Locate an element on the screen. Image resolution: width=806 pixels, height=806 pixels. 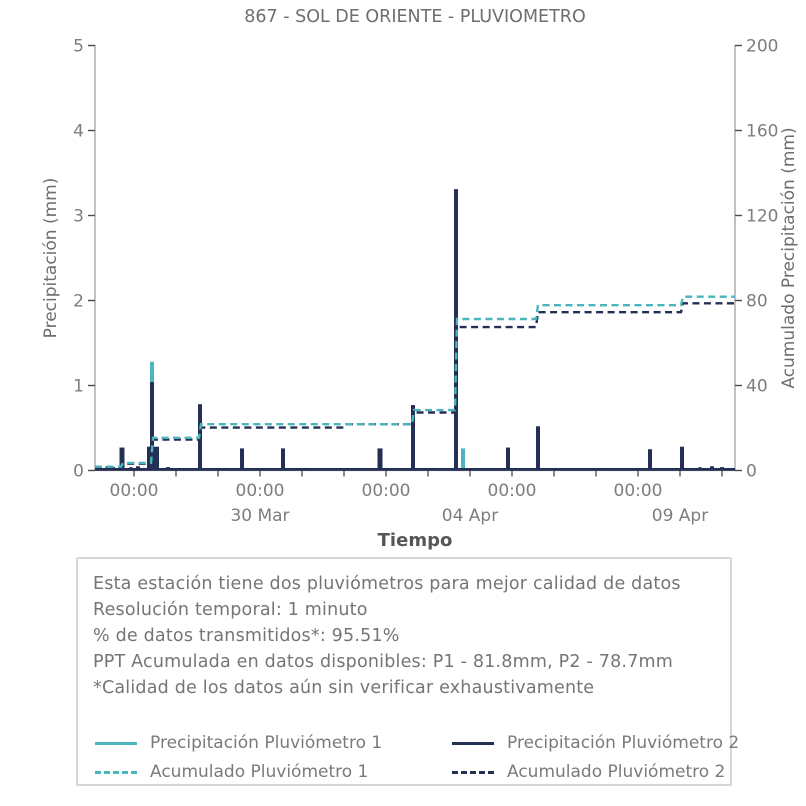
x-axis-date-label: 30 Mar is located at coordinates (259, 516).